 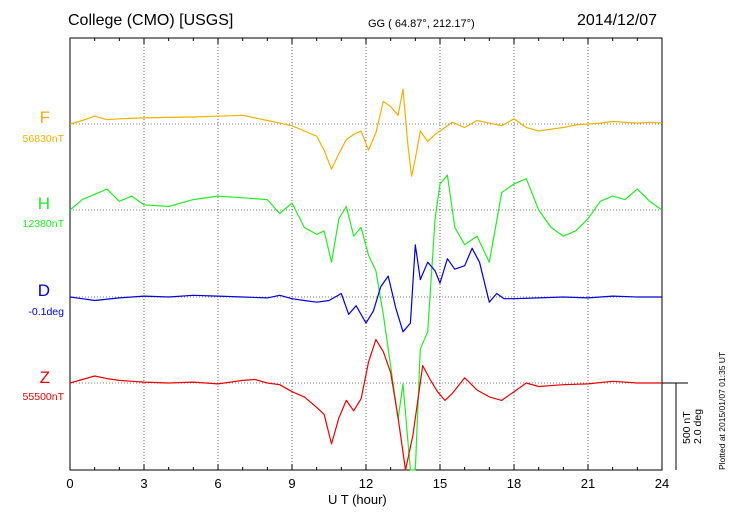 What do you see at coordinates (662, 483) in the screenshot?
I see `x-tick-label: 24` at bounding box center [662, 483].